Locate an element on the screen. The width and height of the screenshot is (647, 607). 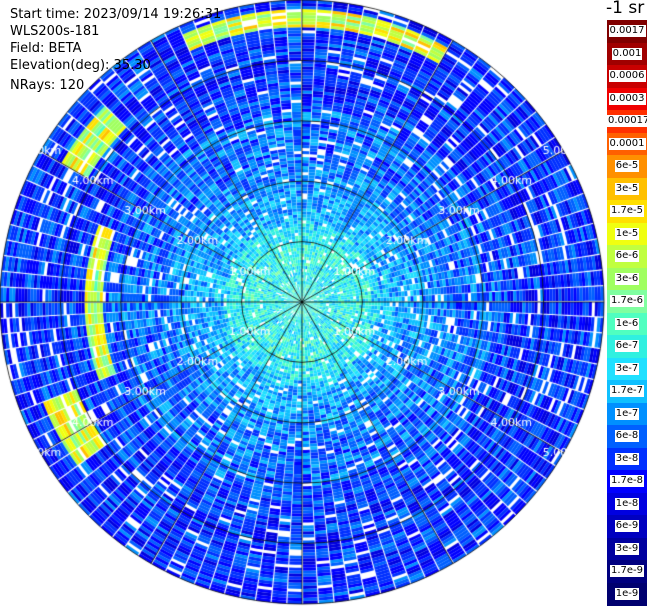
legend-swatch: 3e-7 is located at coordinates (627, 369).